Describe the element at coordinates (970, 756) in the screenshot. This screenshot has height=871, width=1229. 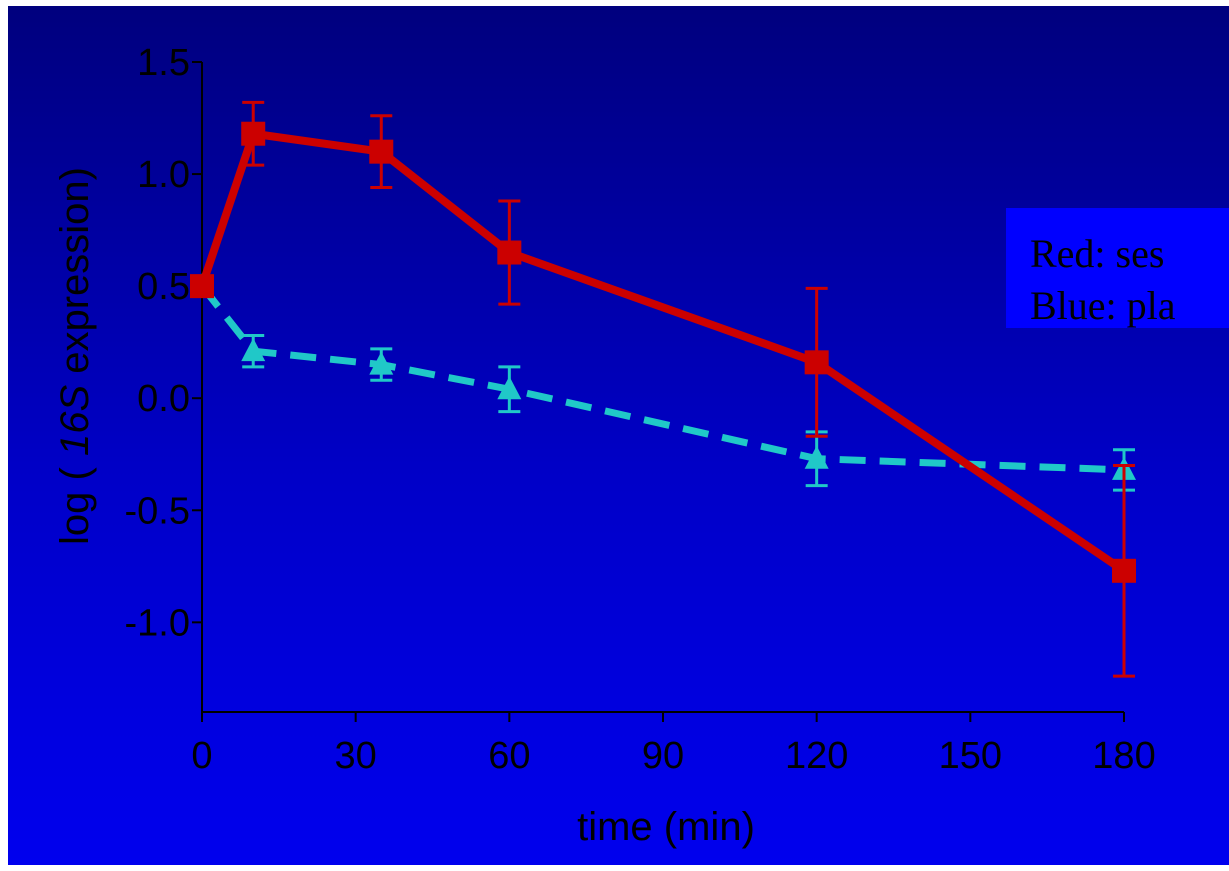
I see `x-tick-label: 150` at that location.